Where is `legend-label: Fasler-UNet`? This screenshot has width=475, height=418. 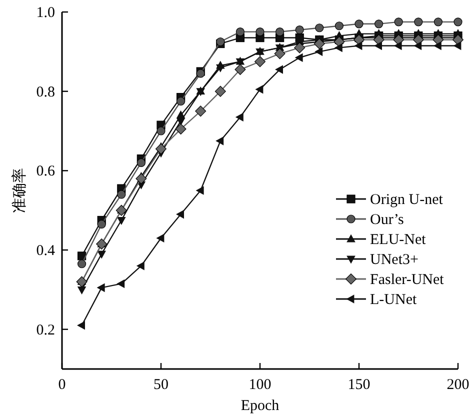 legend-label: Fasler-UNet is located at coordinates (407, 280).